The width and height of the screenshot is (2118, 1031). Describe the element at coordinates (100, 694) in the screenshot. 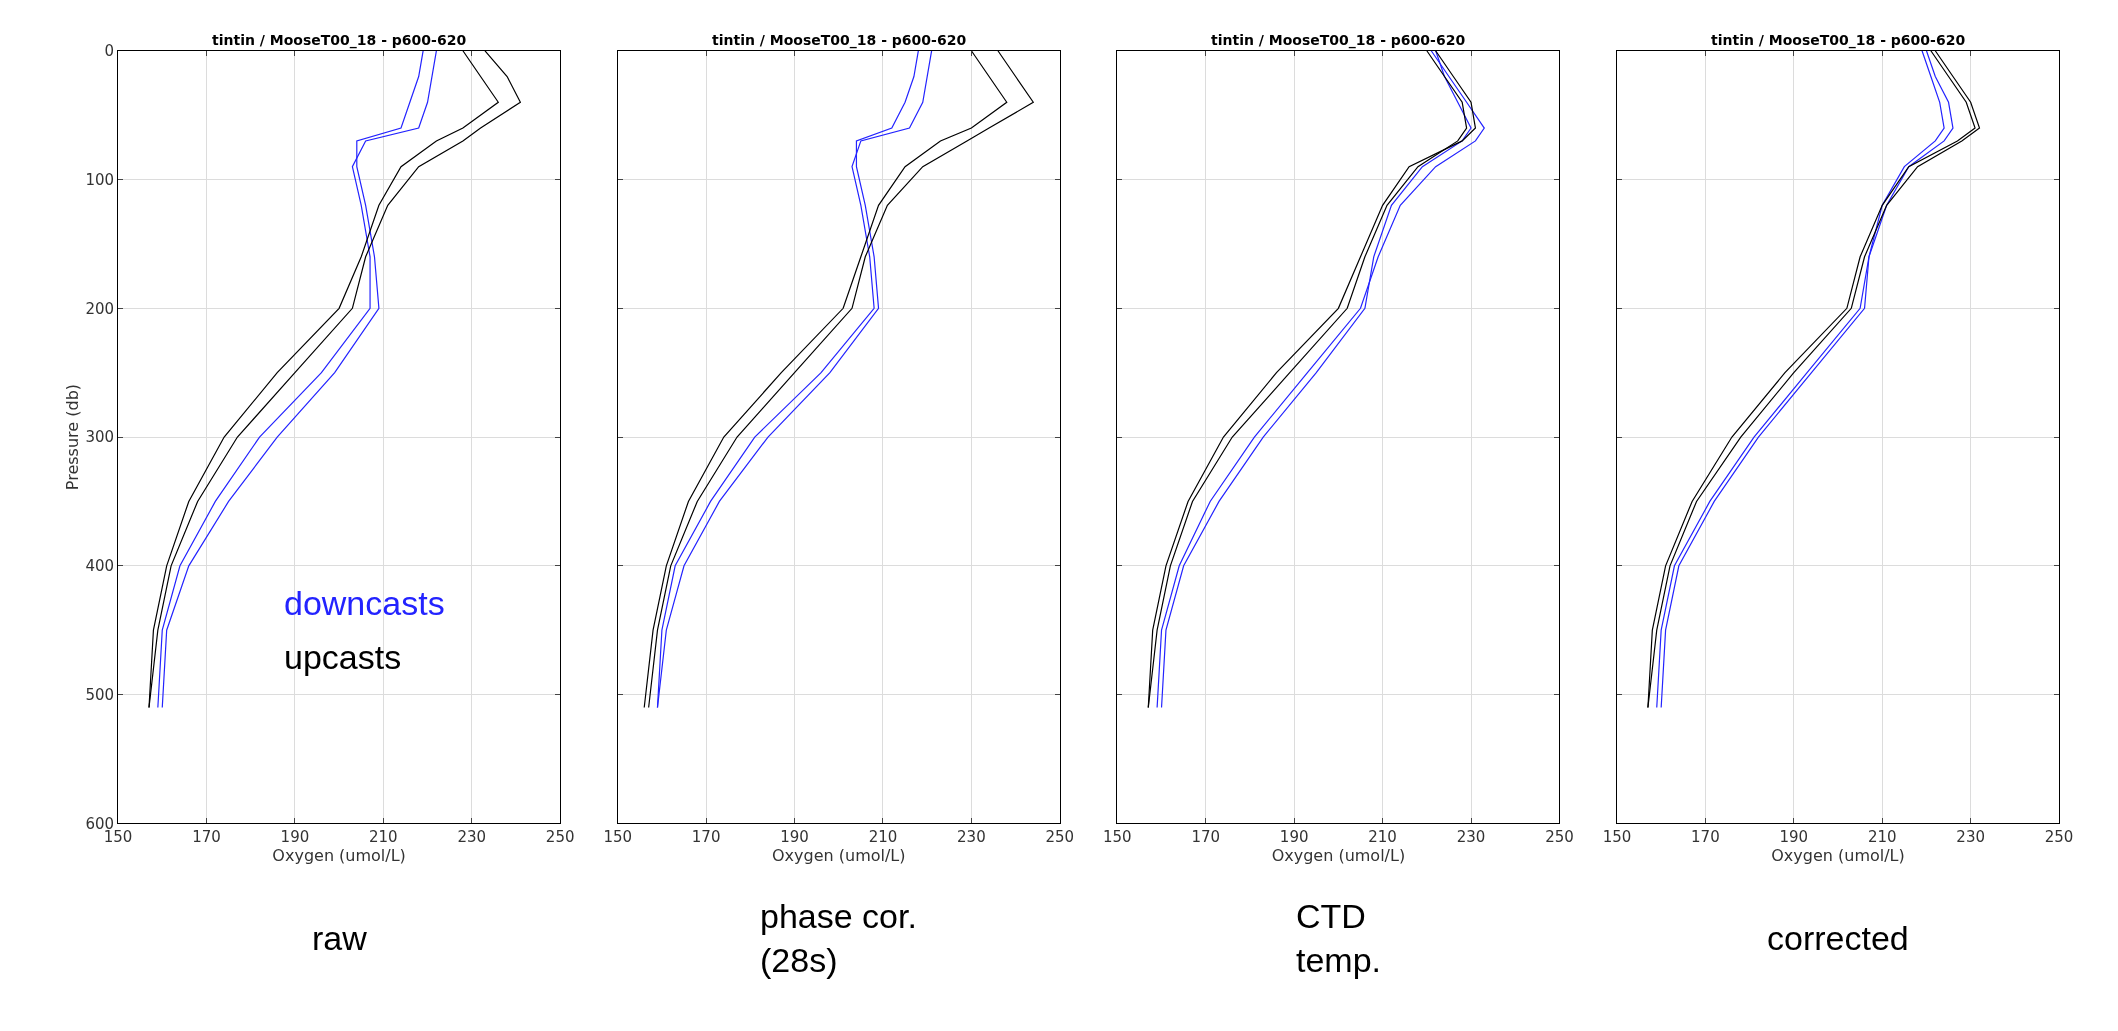

I see `y-tick-label: 500` at that location.